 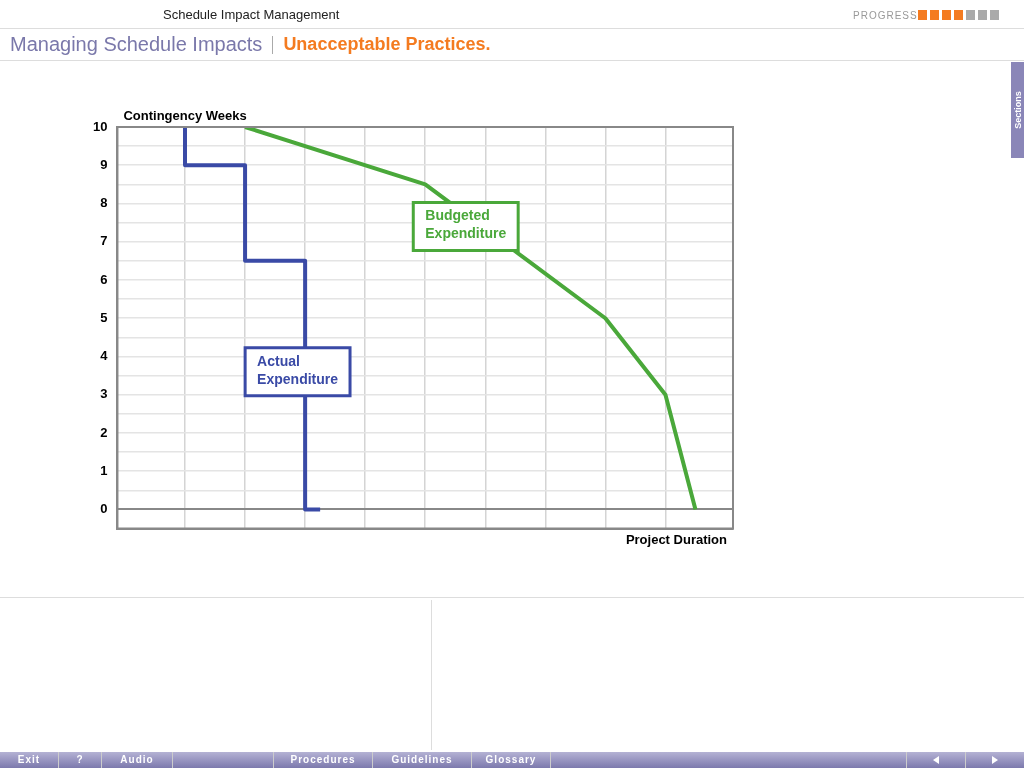 I want to click on text: Schedule Impact Management, so click(x=251, y=14).